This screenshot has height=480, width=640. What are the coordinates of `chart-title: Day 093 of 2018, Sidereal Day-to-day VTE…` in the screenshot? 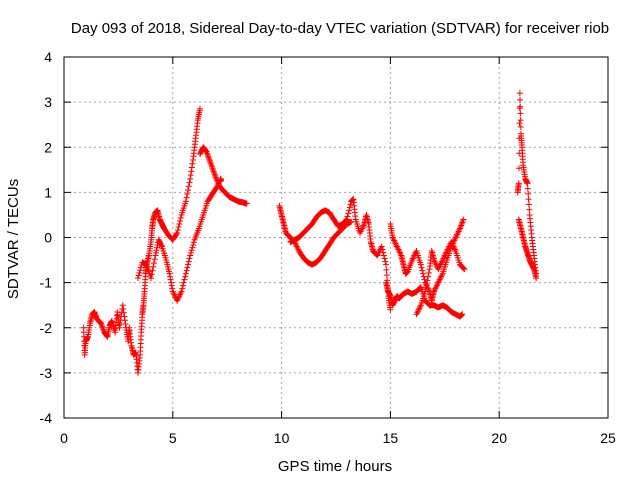 It's located at (340, 28).